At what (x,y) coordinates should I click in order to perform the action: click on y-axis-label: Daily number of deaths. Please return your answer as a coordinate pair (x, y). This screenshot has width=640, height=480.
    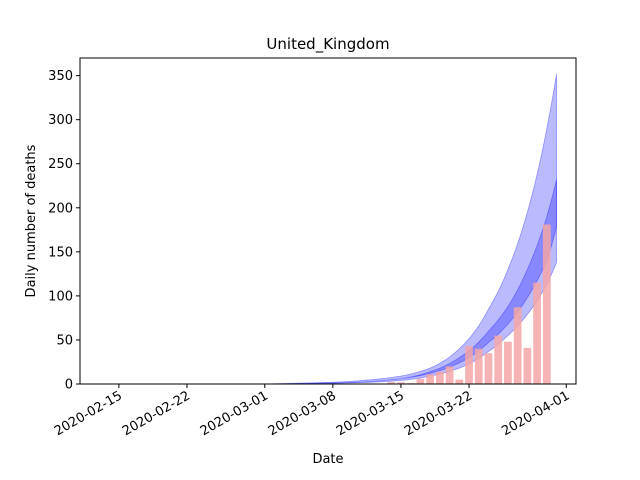
    Looking at the image, I should click on (31, 220).